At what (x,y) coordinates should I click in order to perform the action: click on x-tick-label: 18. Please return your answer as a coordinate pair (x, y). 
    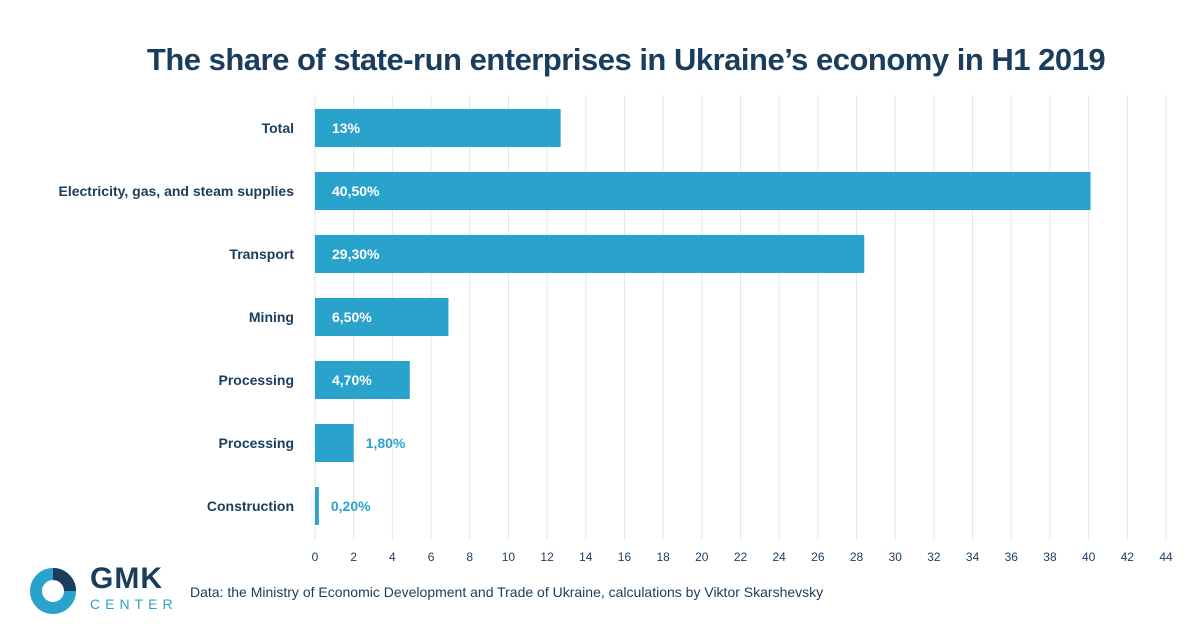
    Looking at the image, I should click on (663, 557).